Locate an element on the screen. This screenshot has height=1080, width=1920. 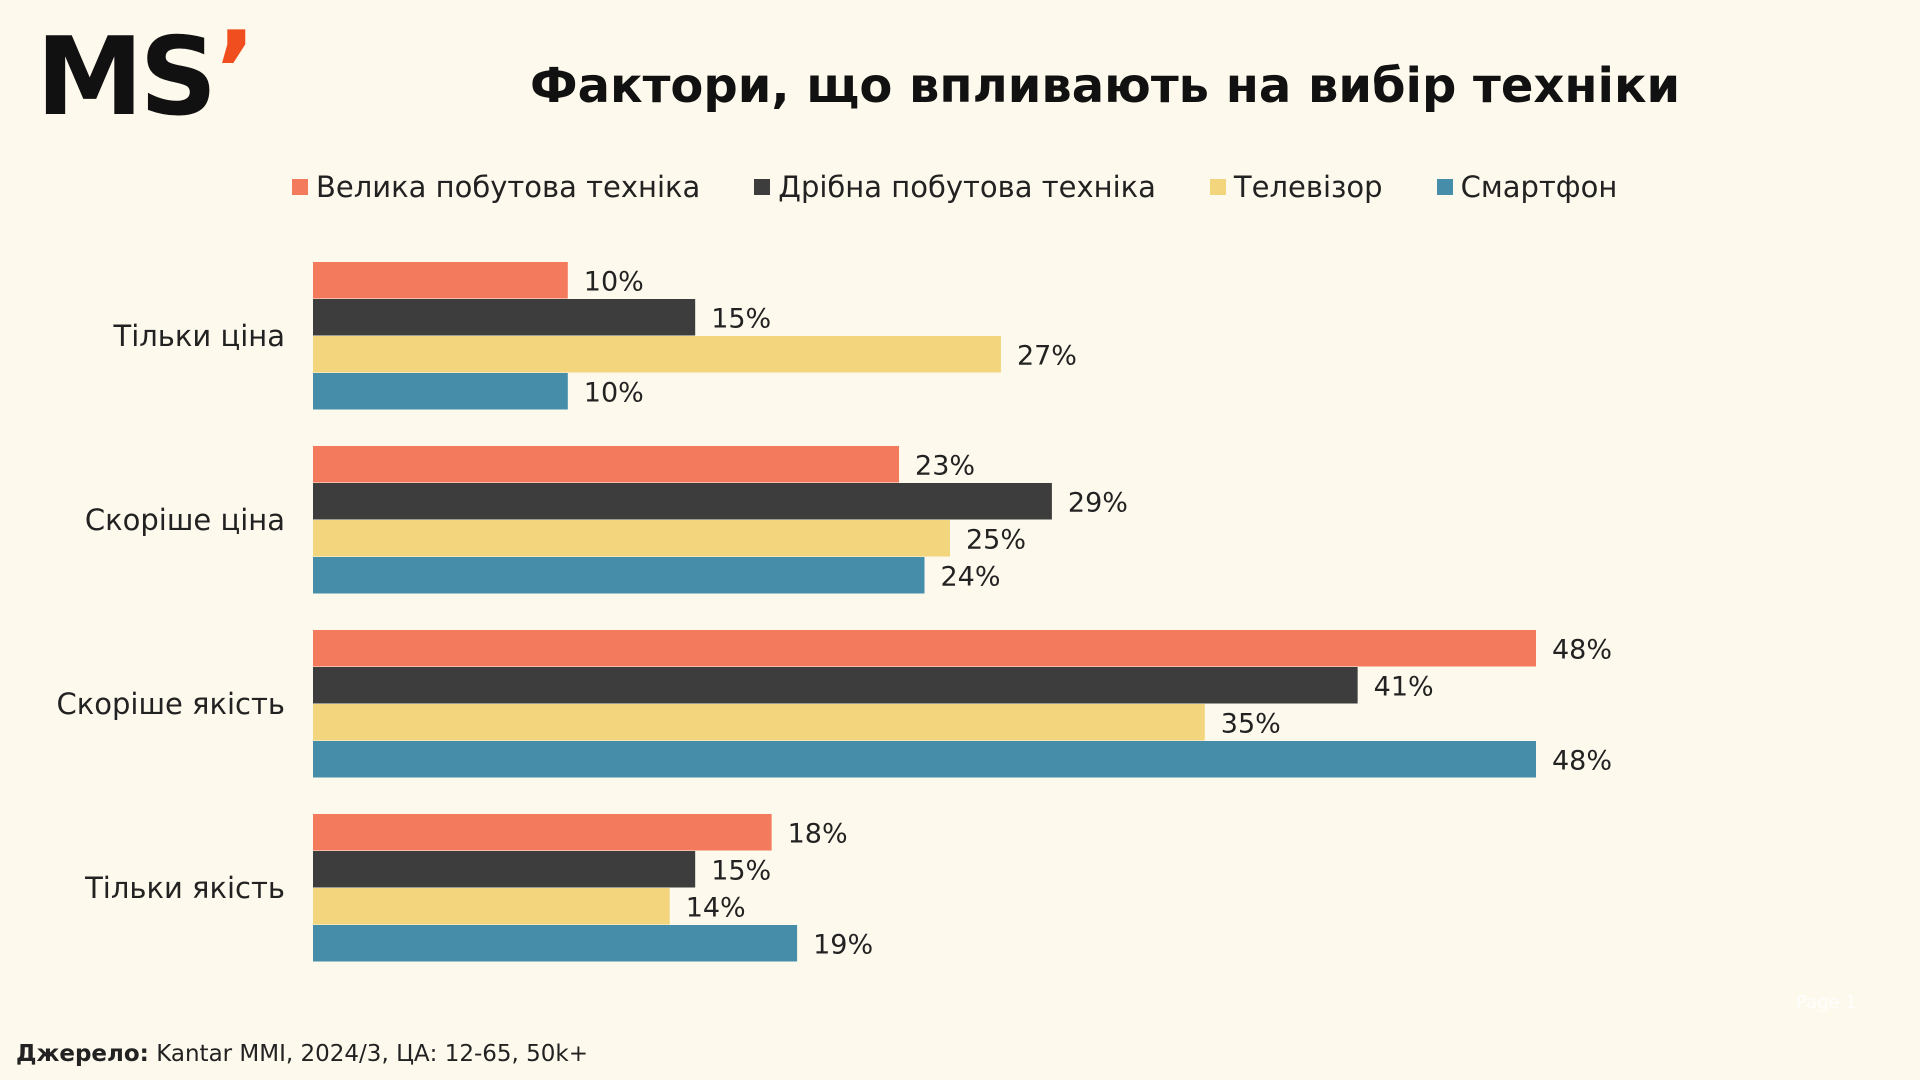
data-label: 35% is located at coordinates (1251, 723).